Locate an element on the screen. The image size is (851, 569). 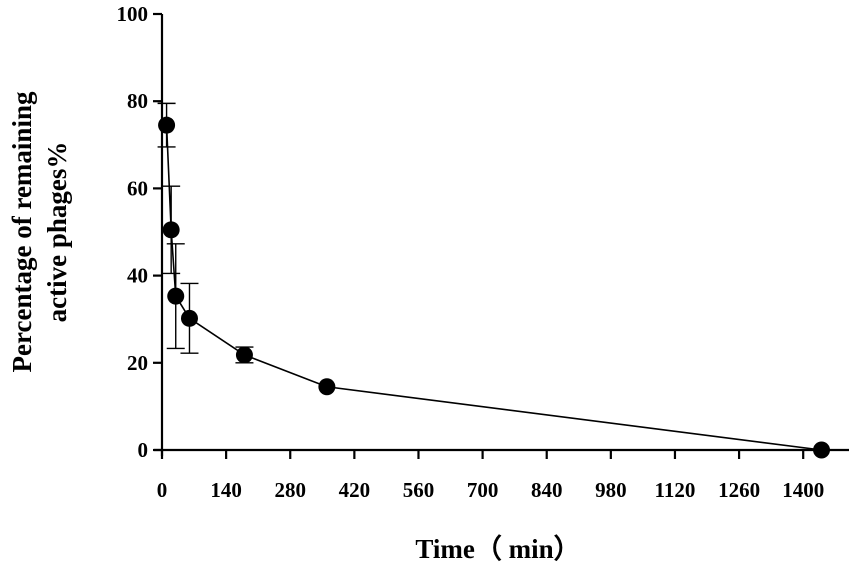
x-tick-label: 1260 is located at coordinates (739, 490).